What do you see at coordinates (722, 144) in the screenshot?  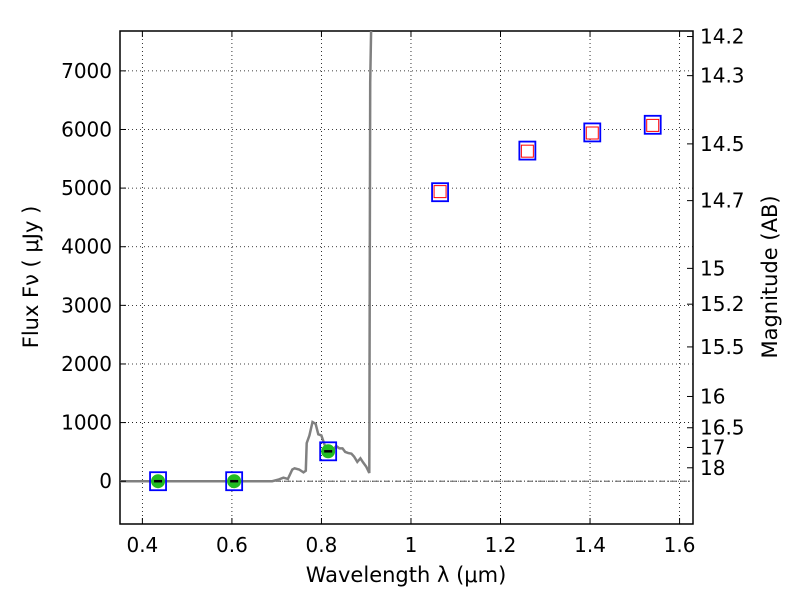 I see `mag-tick-label: 14.5` at bounding box center [722, 144].